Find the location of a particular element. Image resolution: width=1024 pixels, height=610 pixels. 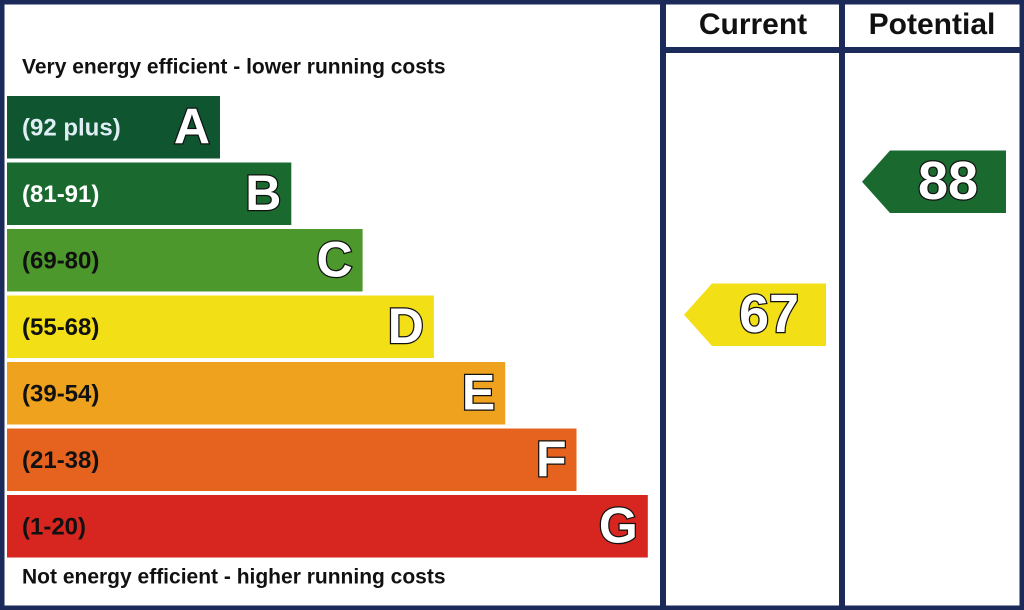

band-letter: C is located at coordinates (334, 259).